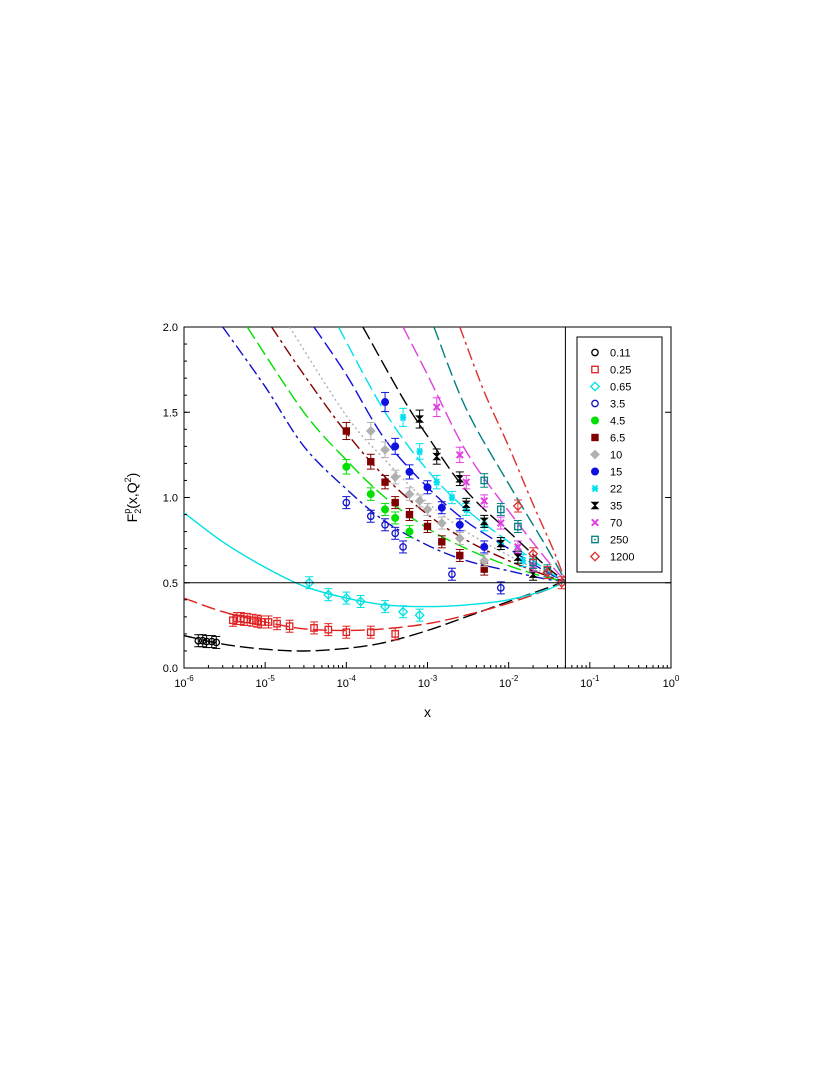  What do you see at coordinates (617, 439) in the screenshot?
I see `legend-label: 6.5` at bounding box center [617, 439].